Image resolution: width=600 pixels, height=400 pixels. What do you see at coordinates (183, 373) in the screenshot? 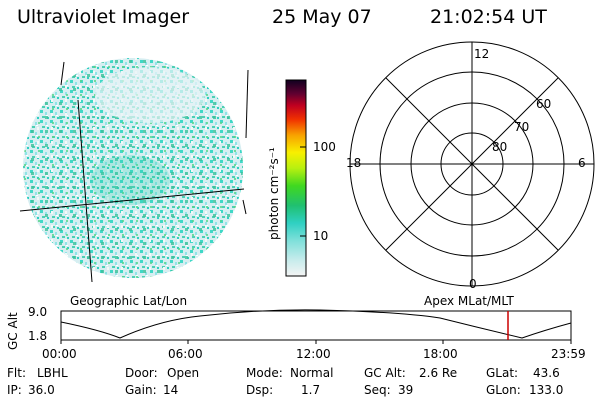
I see `info-door-value: Open` at bounding box center [183, 373].